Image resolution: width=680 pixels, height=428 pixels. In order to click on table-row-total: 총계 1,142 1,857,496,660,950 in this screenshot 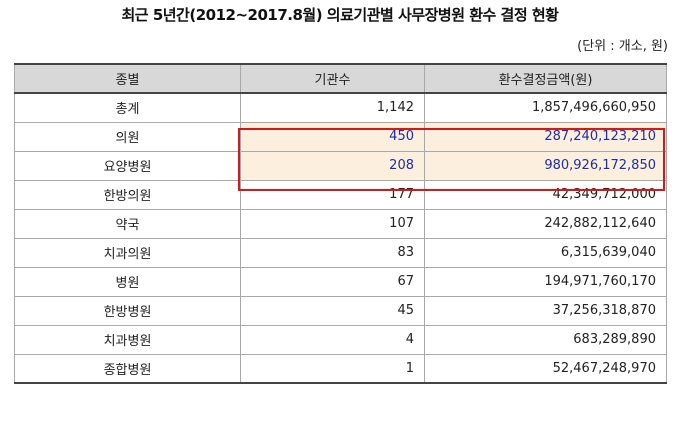, I will do `click(340, 107)`.